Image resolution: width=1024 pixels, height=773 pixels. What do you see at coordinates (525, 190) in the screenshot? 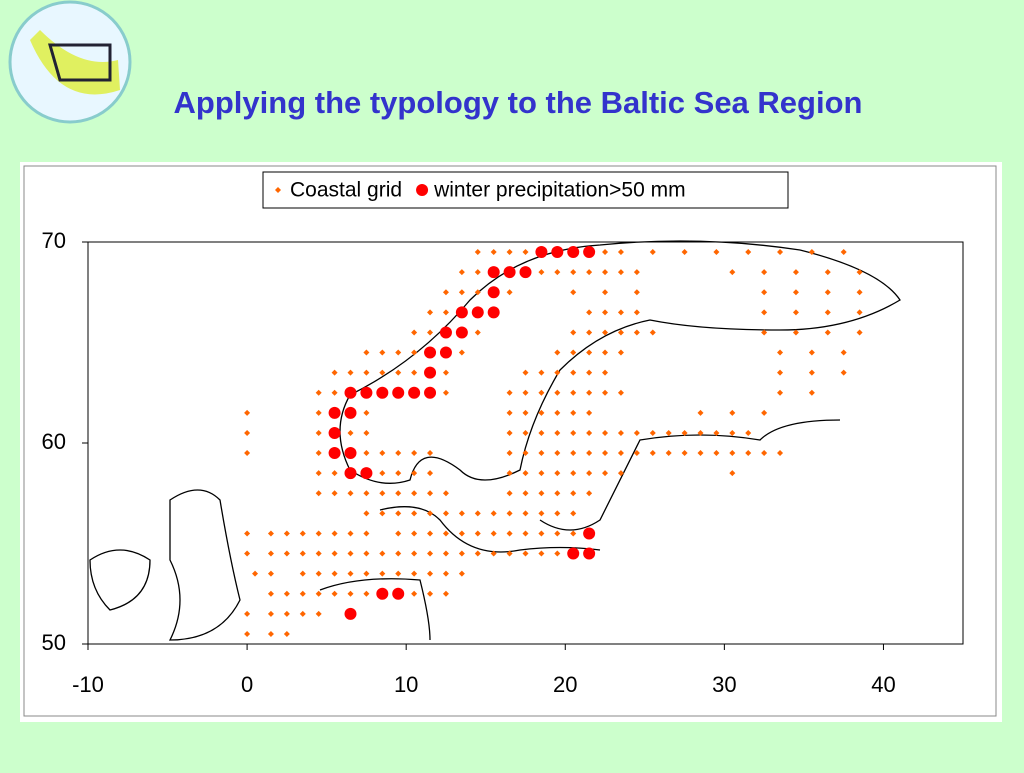
I see `legend` at bounding box center [525, 190].